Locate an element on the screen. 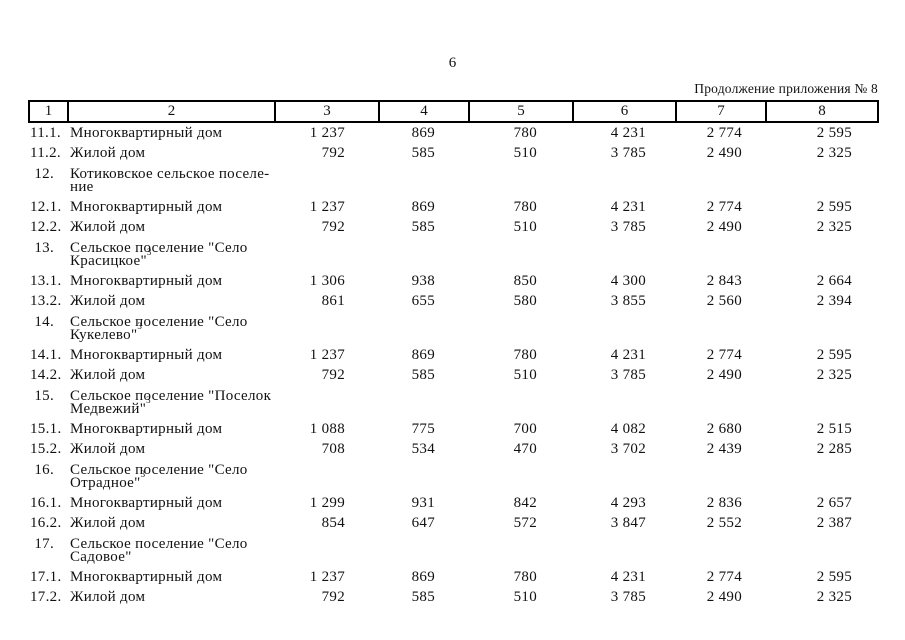 Image resolution: width=905 pixels, height=640 pixels. column-header: 6 is located at coordinates (624, 111).